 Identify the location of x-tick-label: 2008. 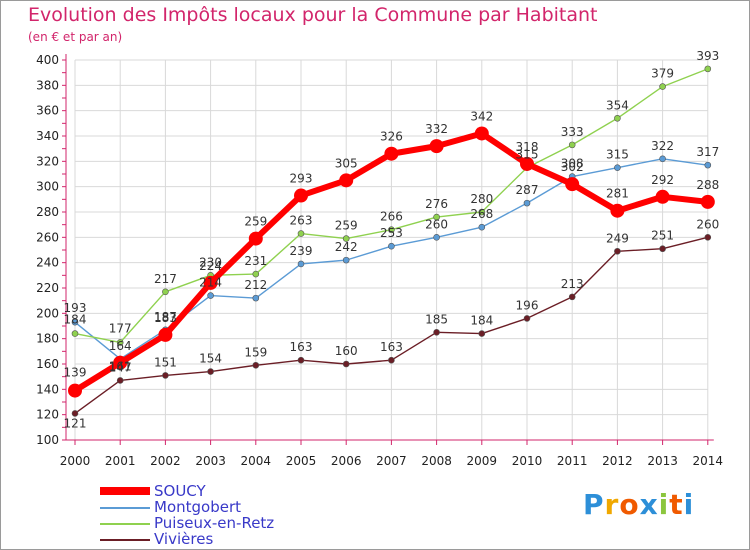
(436, 461).